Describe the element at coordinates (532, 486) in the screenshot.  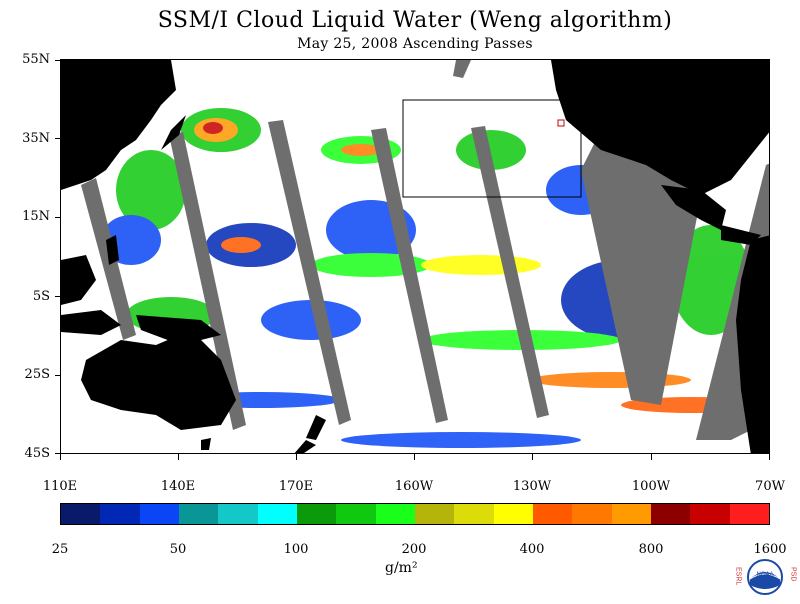
I see `lon-label-130w: 130W` at that location.